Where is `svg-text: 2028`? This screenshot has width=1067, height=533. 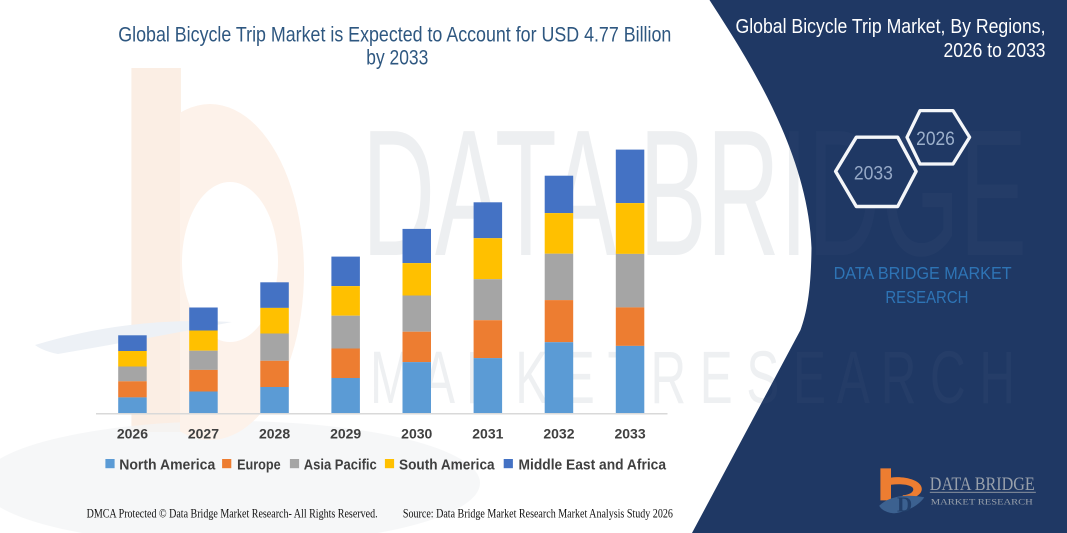
svg-text: 2028 is located at coordinates (274, 434).